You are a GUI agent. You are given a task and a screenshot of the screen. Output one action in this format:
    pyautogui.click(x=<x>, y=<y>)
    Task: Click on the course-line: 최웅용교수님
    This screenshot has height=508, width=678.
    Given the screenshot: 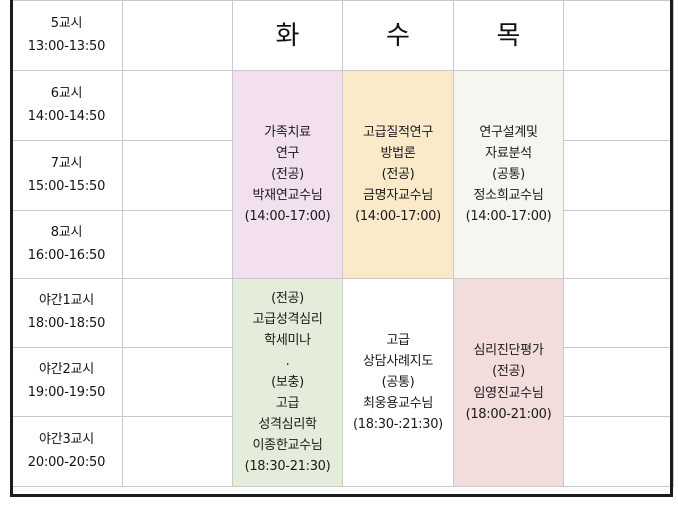 What is the action you would take?
    pyautogui.click(x=398, y=404)
    